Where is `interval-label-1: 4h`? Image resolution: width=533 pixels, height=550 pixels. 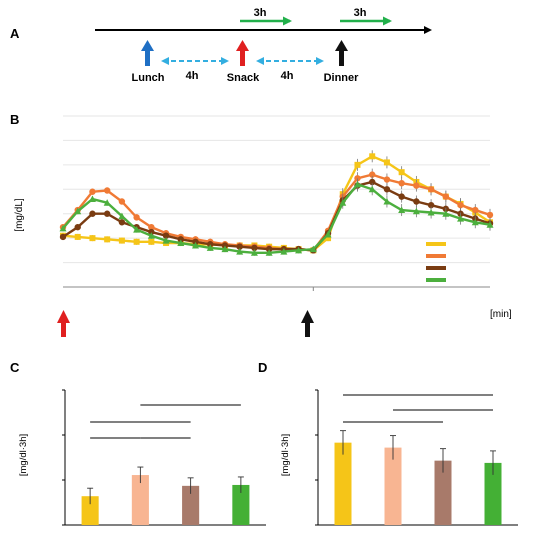
interval-label-1: 4h is located at coordinates (192, 76).